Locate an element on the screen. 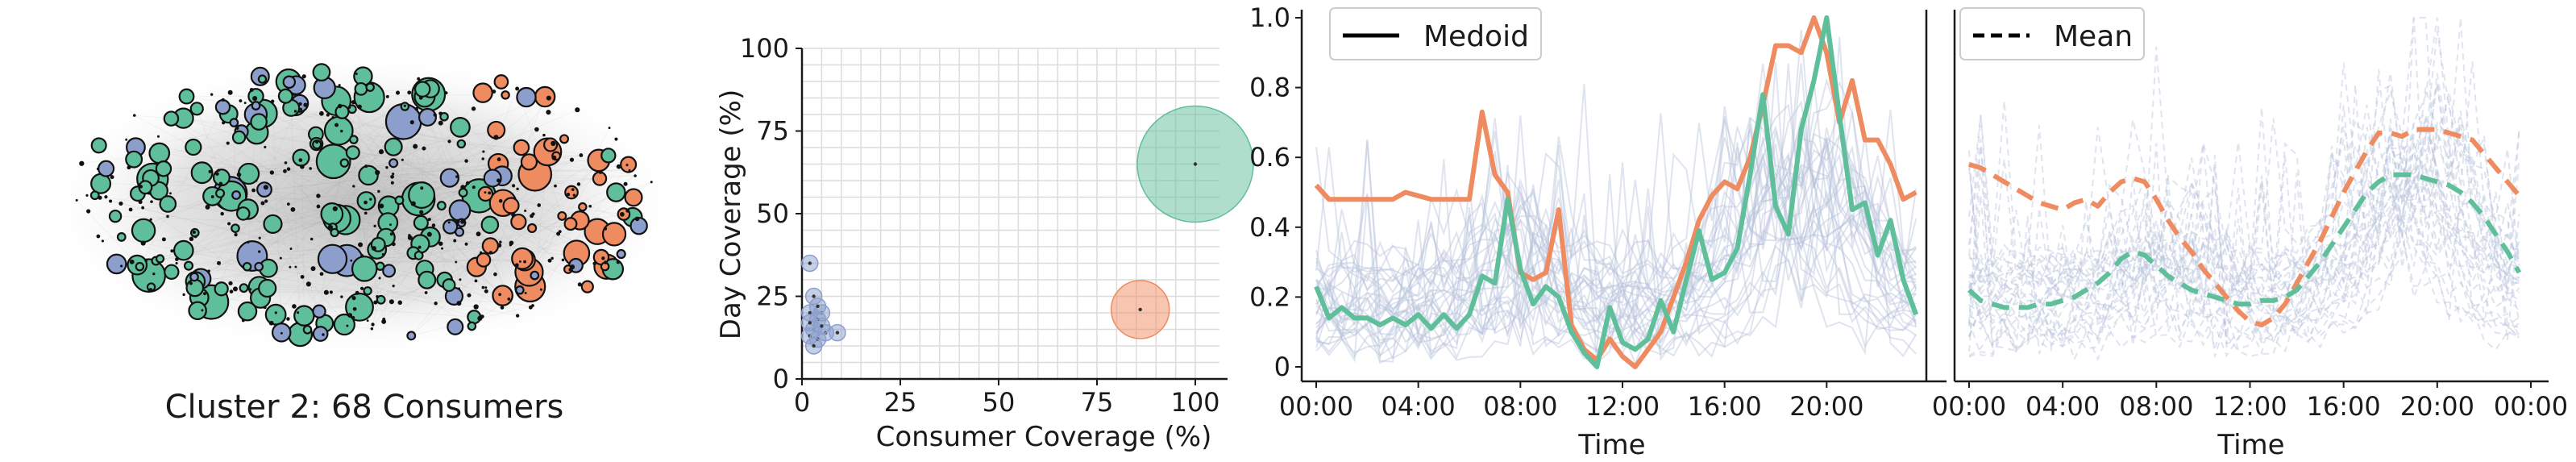  network-title: Cluster 2: 68 Consumers is located at coordinates (364, 407).